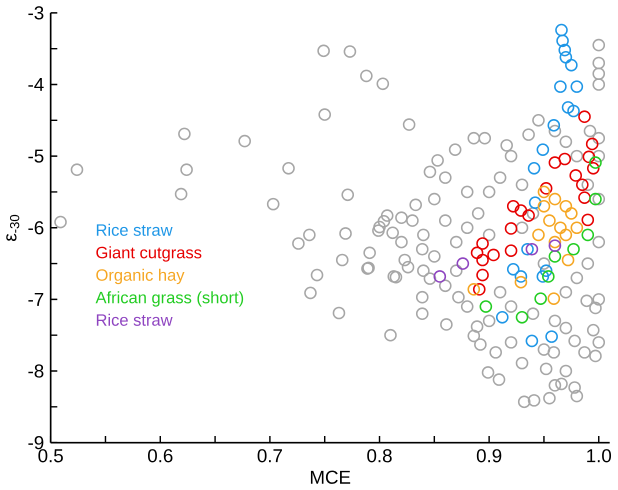 This screenshot has width=618, height=490. I want to click on x-tick-label: 0.9, so click(489, 455).